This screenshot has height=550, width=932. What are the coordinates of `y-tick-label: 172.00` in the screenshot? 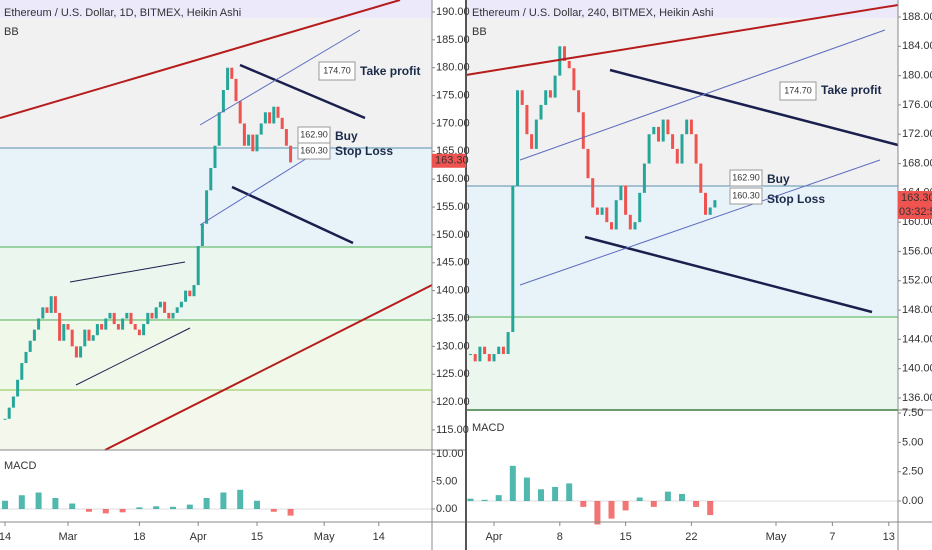 It's located at (917, 134).